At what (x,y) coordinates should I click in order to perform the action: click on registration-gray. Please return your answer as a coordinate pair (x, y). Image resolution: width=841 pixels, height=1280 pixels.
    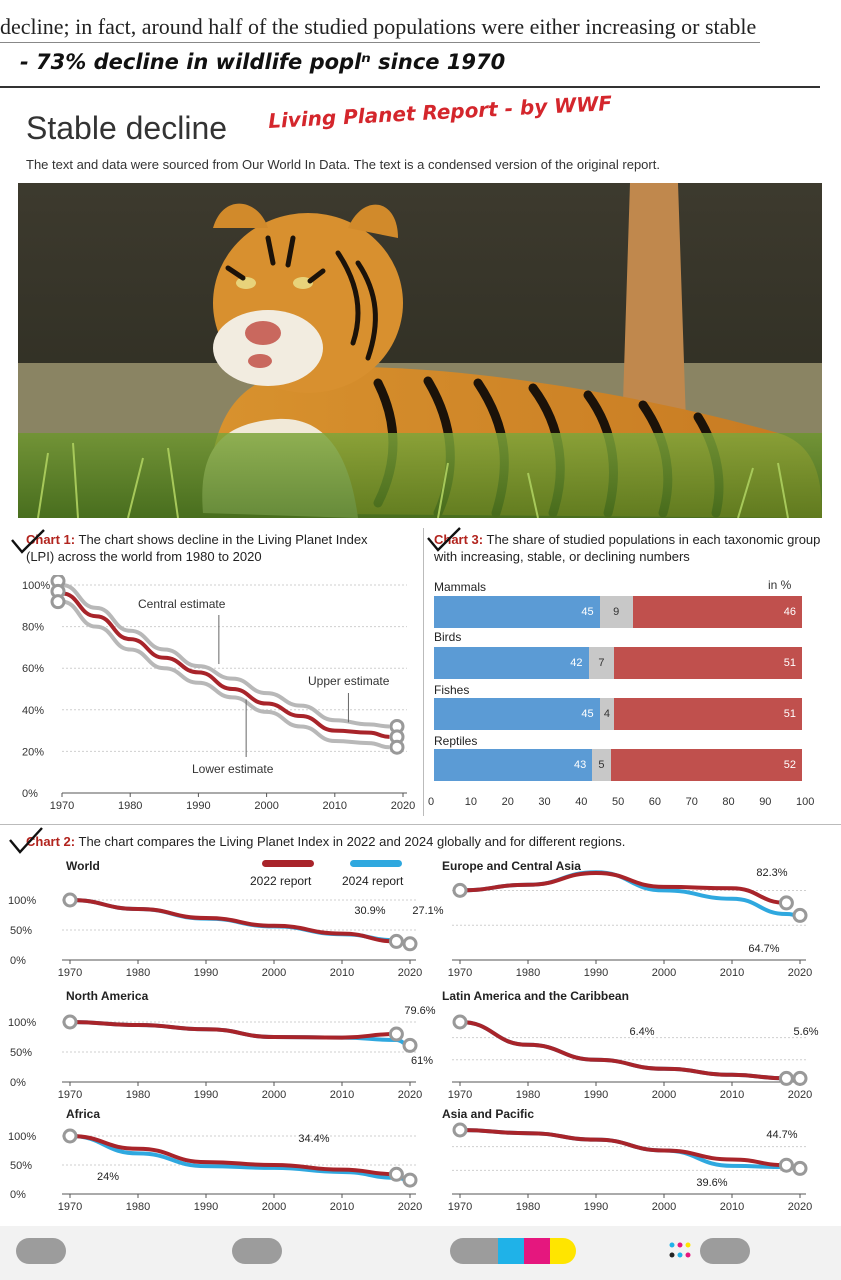
    Looking at the image, I should click on (474, 1251).